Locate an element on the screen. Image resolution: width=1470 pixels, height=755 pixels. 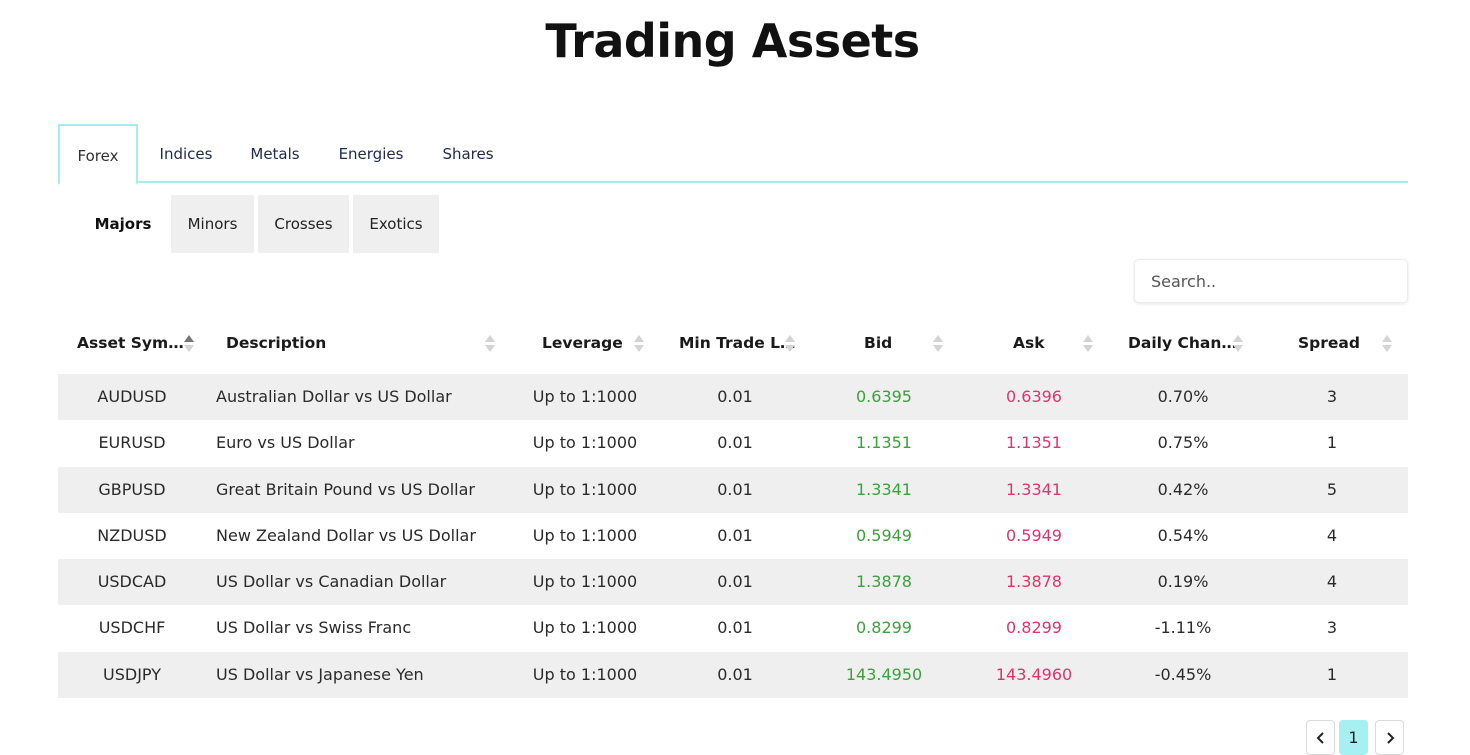
subtab-crosses: Crosses is located at coordinates (303, 224).